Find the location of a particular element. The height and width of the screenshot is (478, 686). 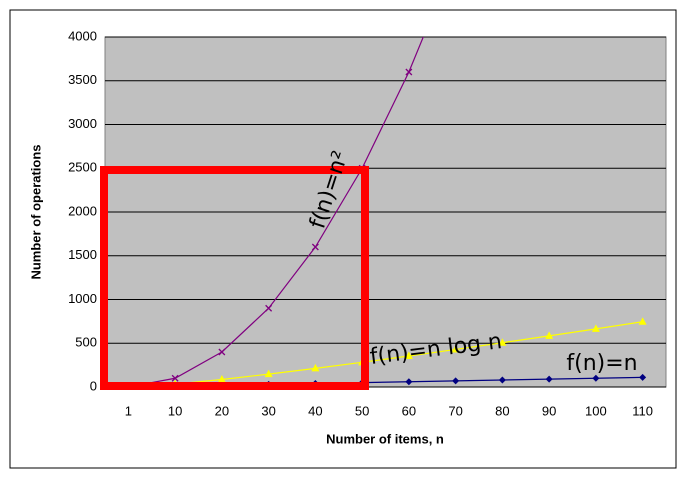

series-annotation: f(n)=n is located at coordinates (601, 363).